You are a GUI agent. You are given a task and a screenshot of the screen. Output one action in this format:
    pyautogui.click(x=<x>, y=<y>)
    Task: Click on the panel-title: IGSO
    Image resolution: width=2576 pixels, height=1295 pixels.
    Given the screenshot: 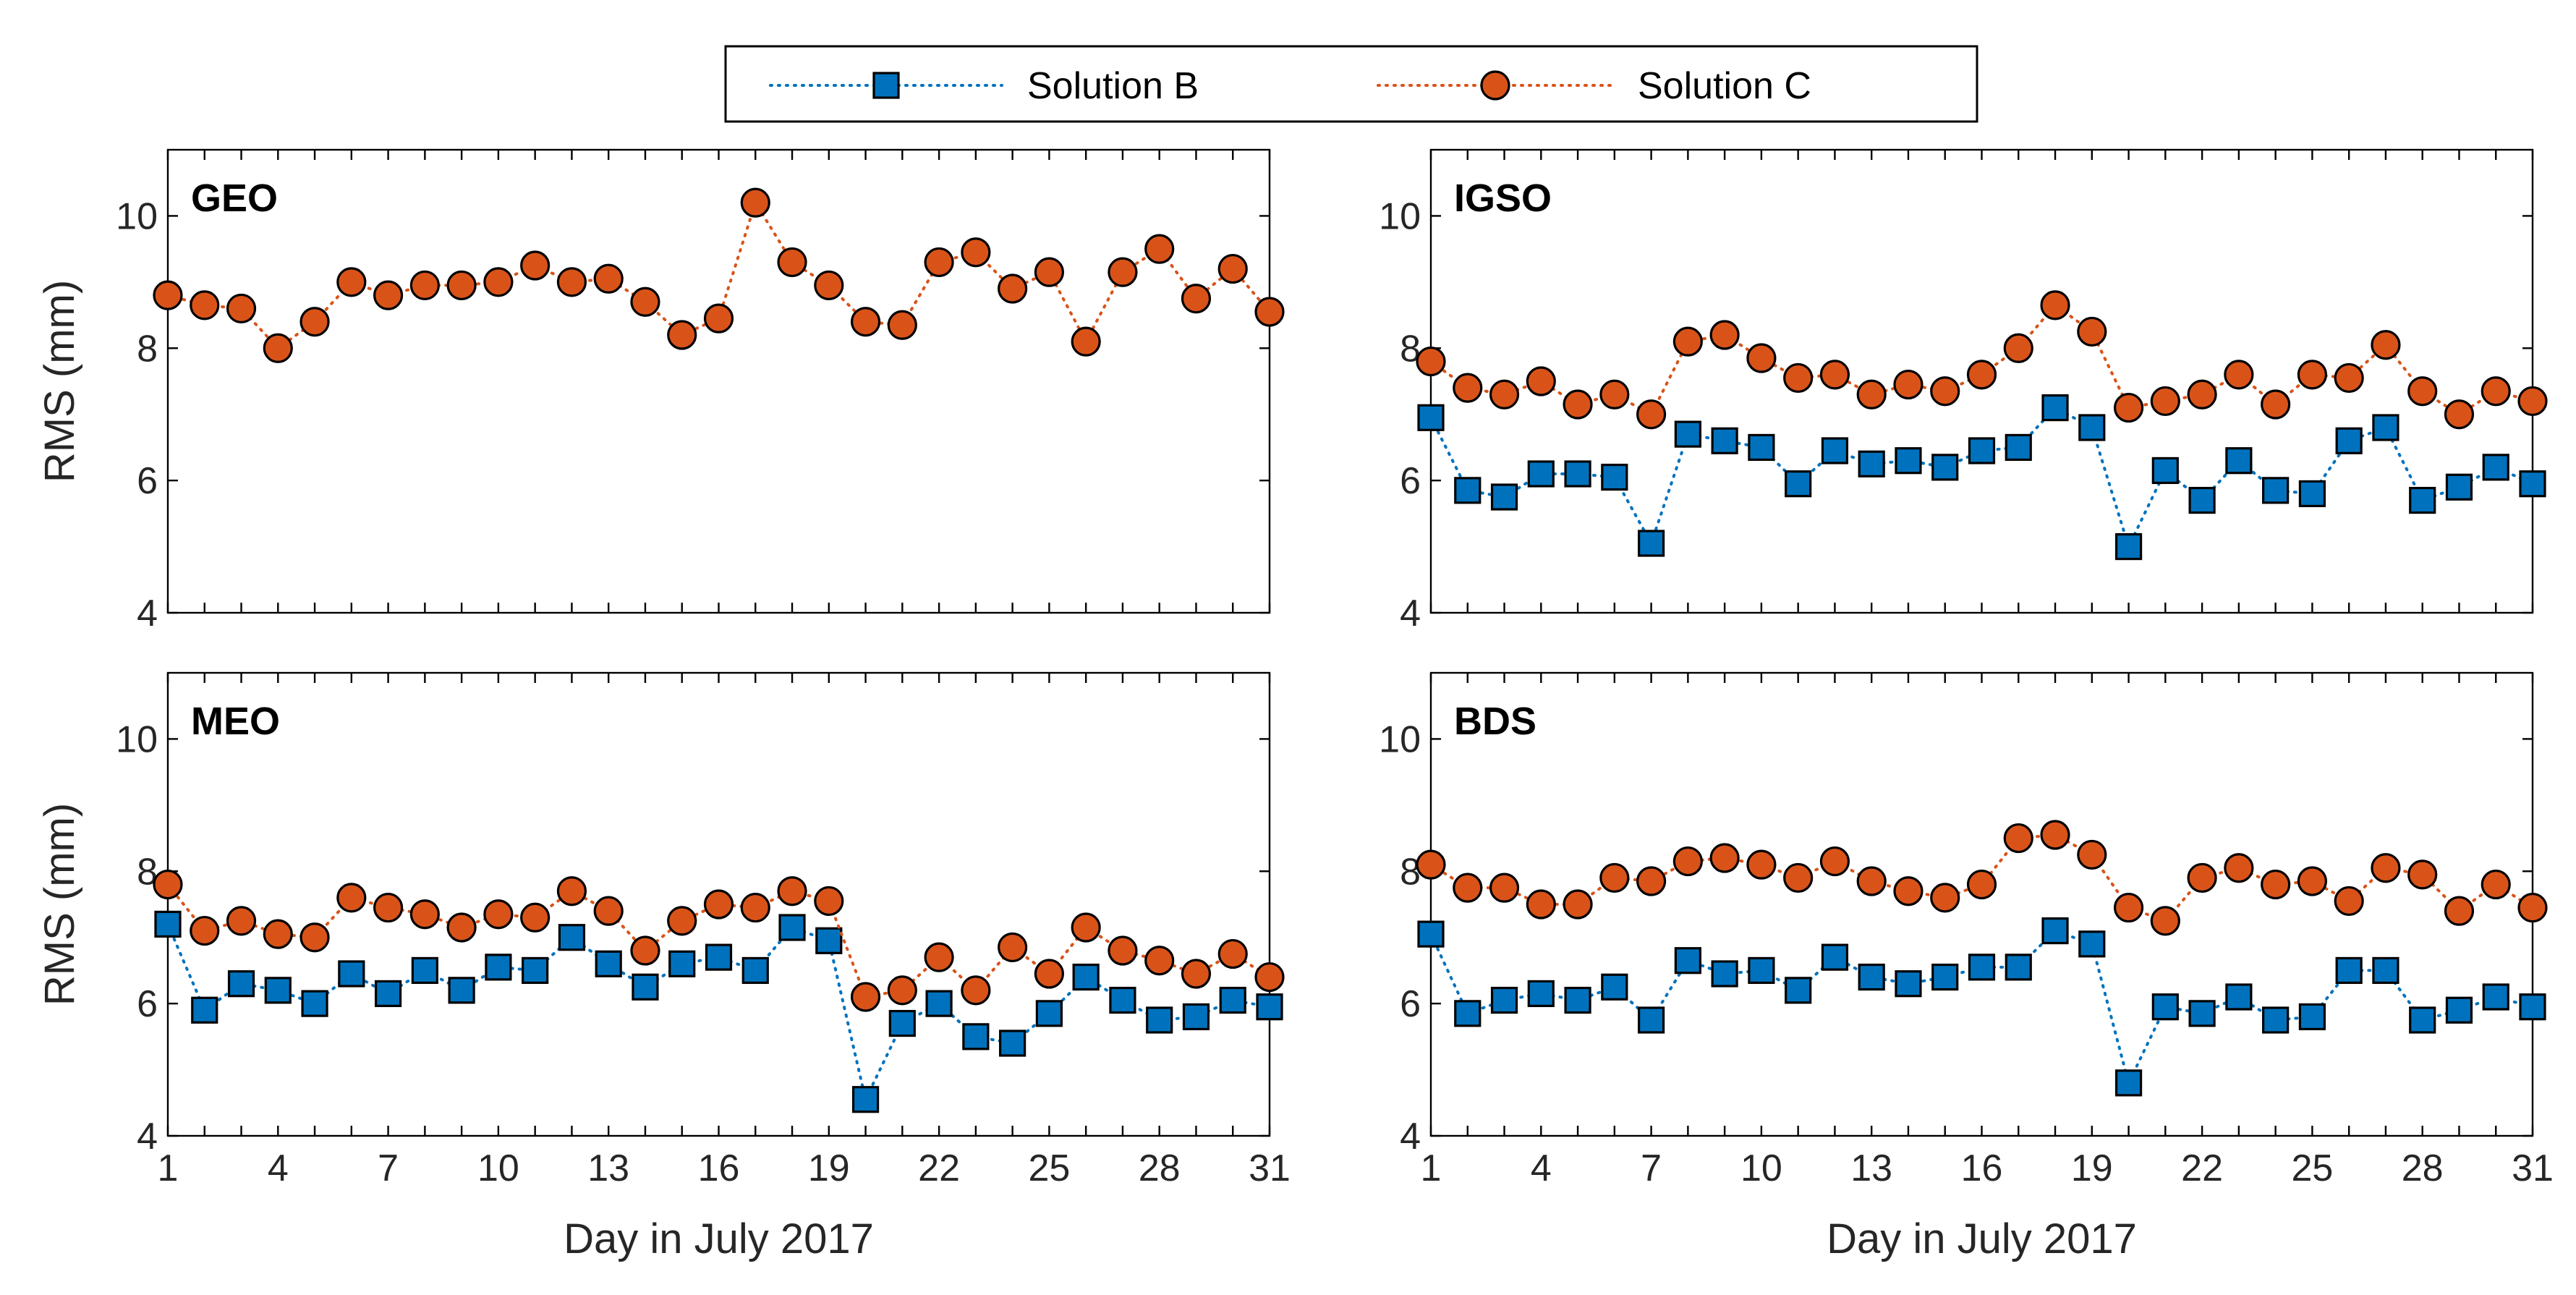 What is the action you would take?
    pyautogui.click(x=1503, y=198)
    